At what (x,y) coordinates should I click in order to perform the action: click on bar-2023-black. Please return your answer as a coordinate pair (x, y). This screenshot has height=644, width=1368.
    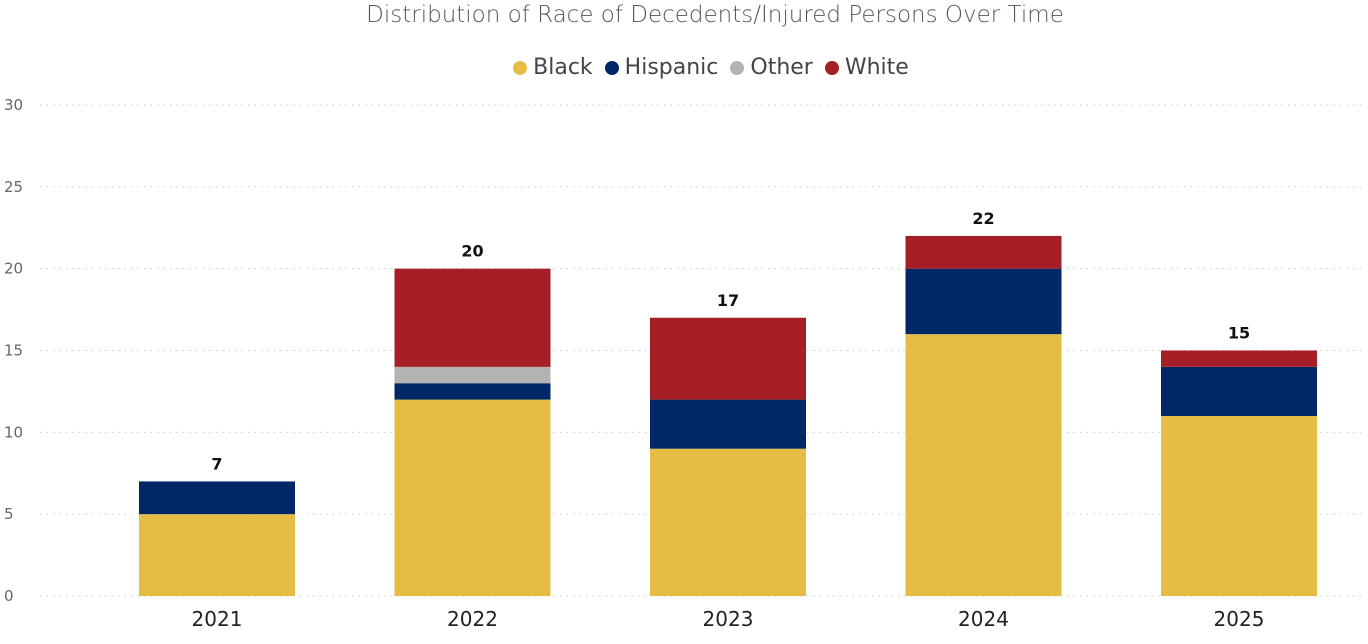
    Looking at the image, I should click on (728, 522).